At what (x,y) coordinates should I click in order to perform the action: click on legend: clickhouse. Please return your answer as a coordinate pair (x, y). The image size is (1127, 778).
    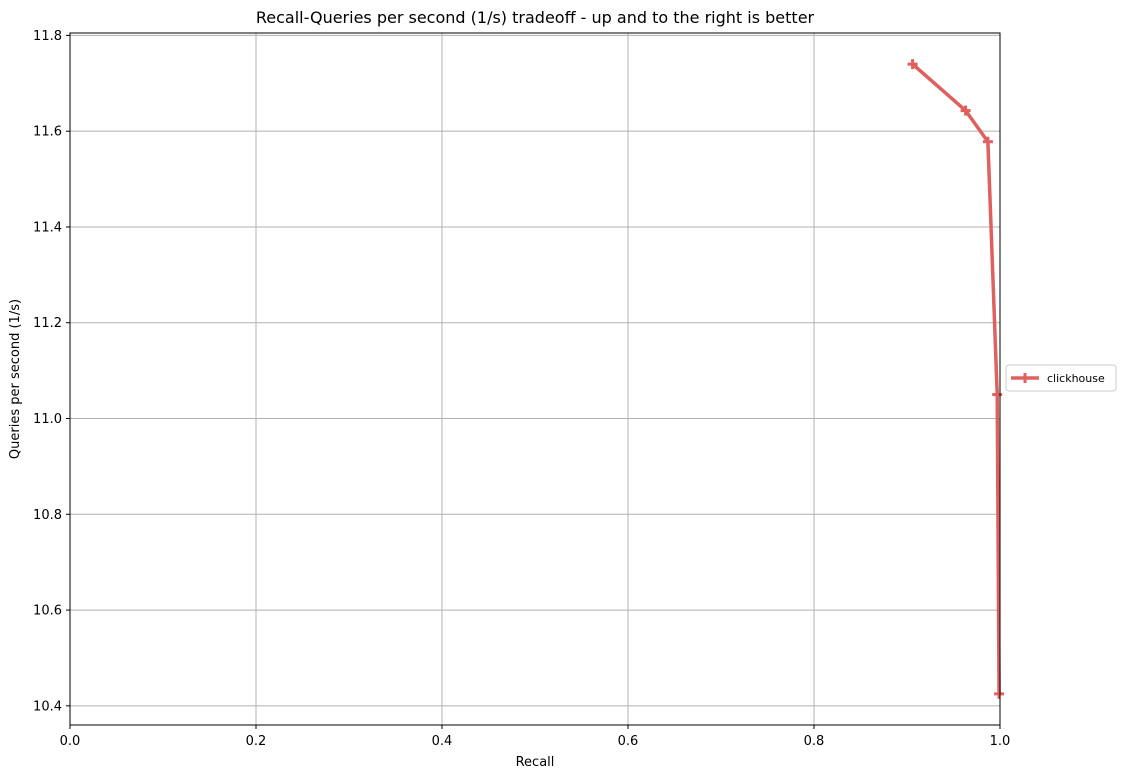
    Looking at the image, I should click on (1061, 378).